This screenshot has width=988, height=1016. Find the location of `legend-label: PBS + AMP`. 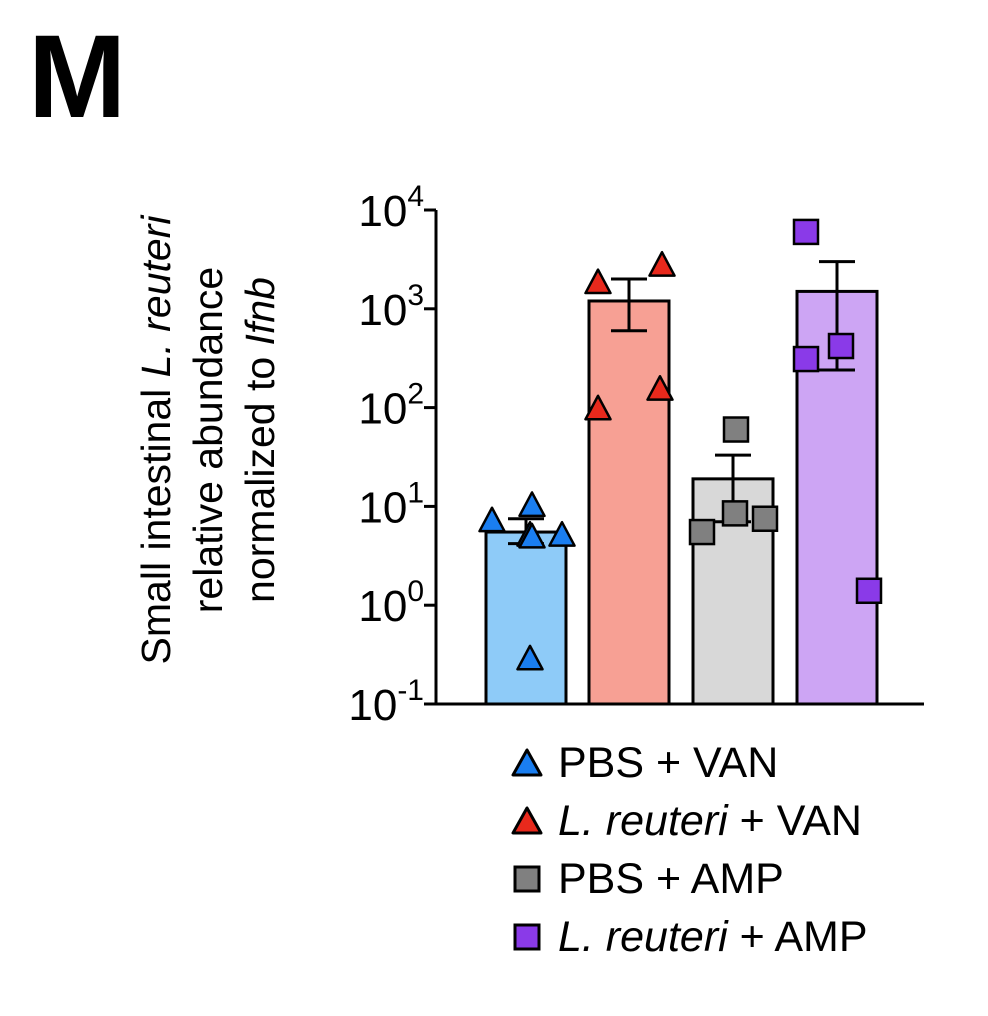

legend-label: PBS + AMP is located at coordinates (671, 878).